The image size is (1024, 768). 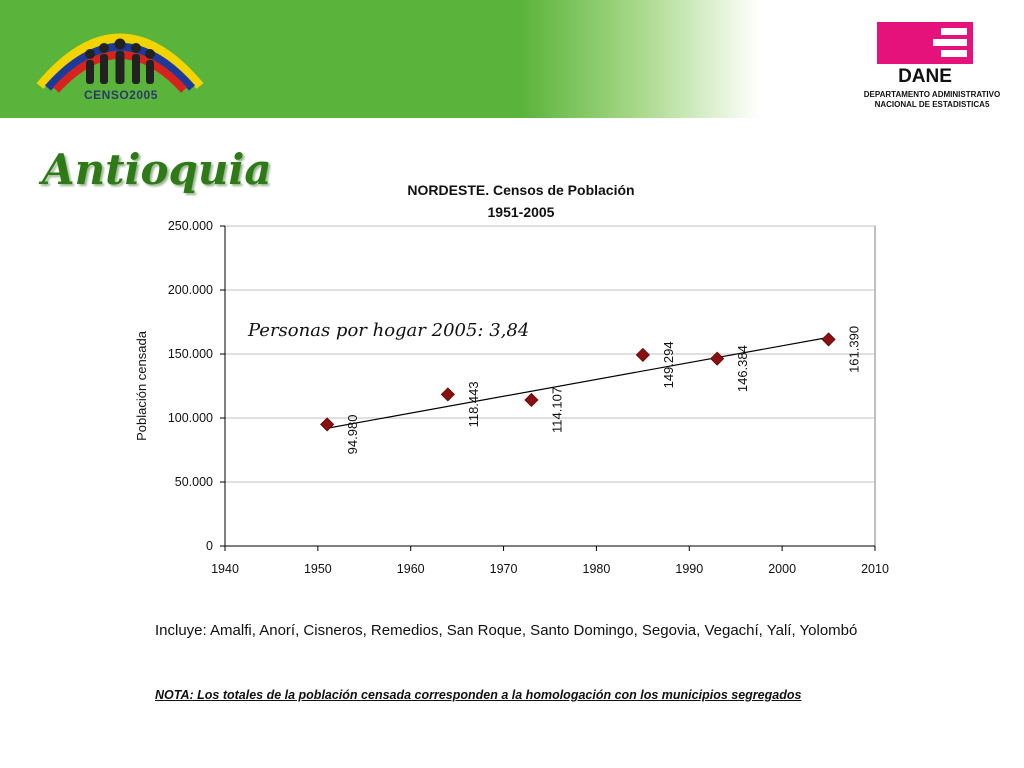 I want to click on data-label: 146.384, so click(x=742, y=368).